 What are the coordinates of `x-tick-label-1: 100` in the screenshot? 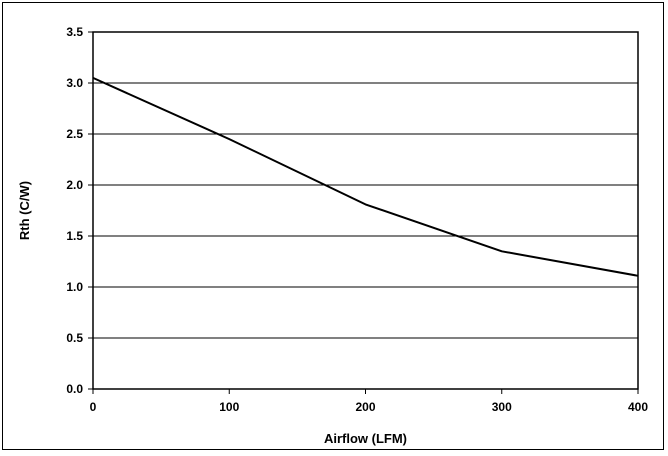 It's located at (229, 407).